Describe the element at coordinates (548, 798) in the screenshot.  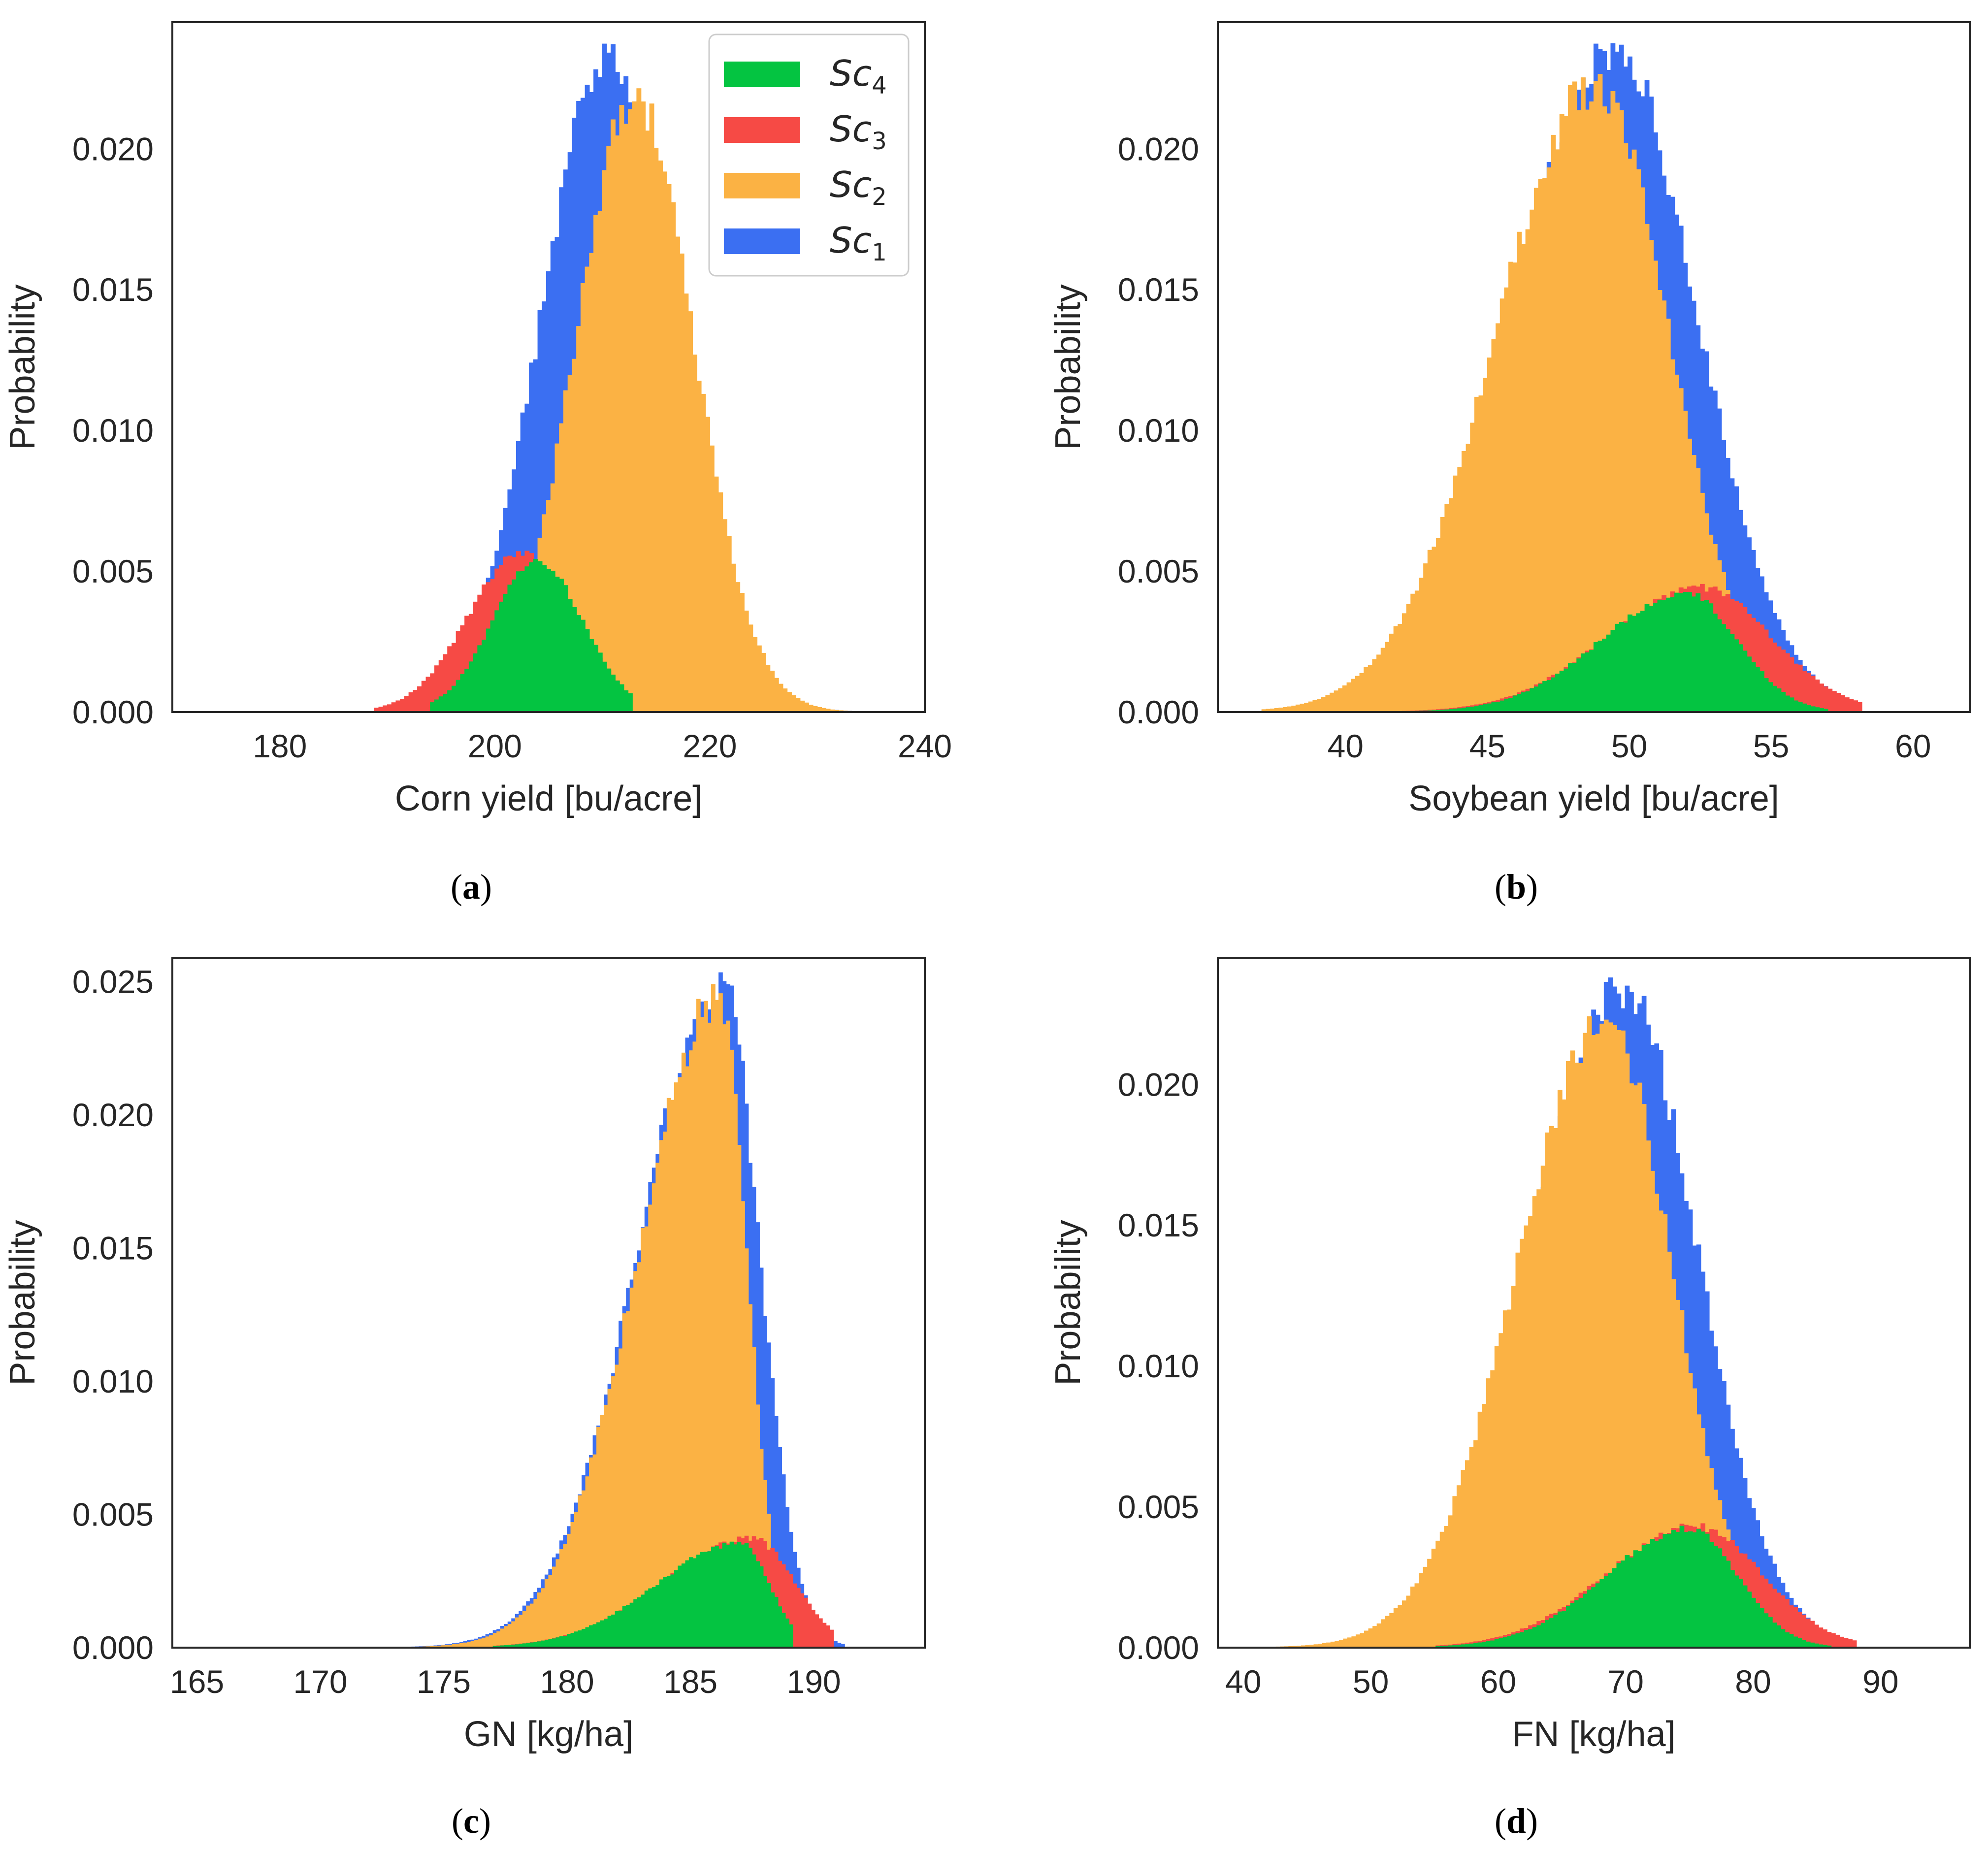
I see `x-axis-label: Corn yield [bu/acre]` at that location.